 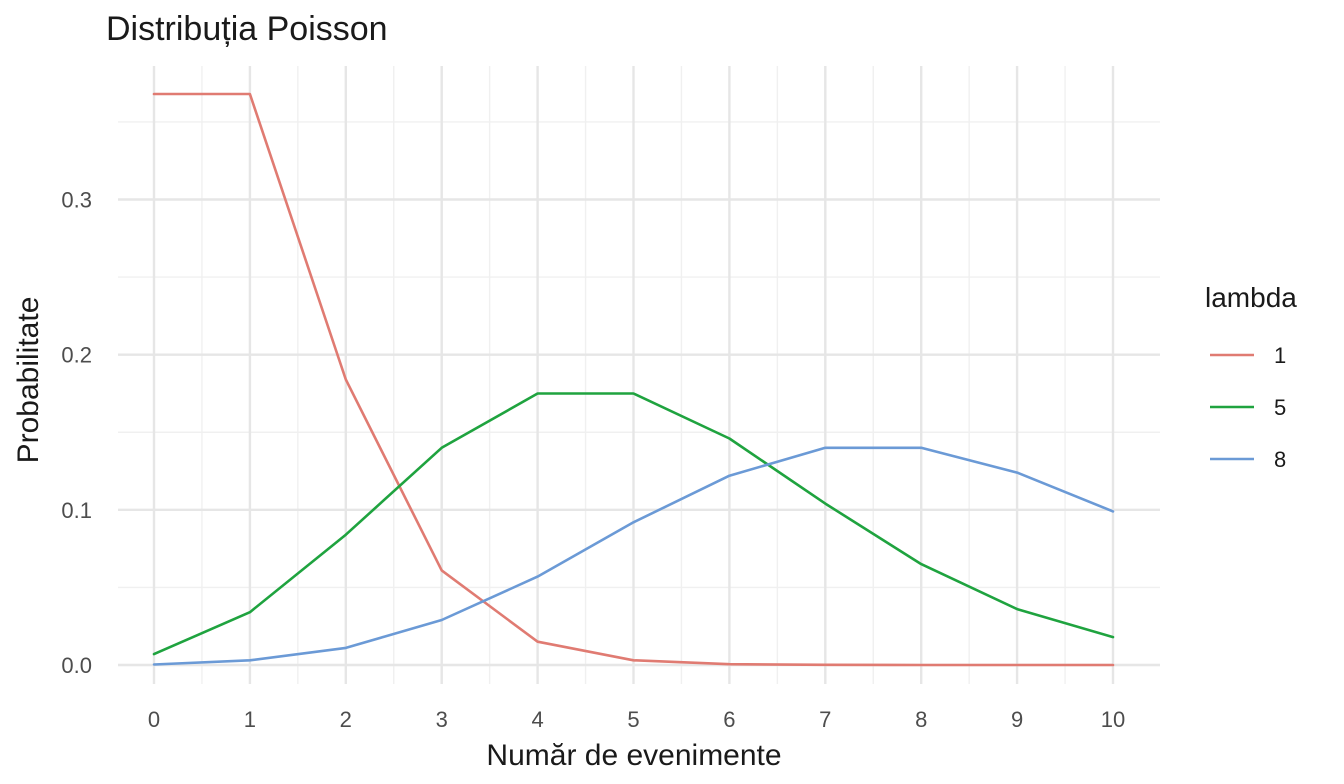 What do you see at coordinates (921, 719) in the screenshot?
I see `x-tick-label: 8` at bounding box center [921, 719].